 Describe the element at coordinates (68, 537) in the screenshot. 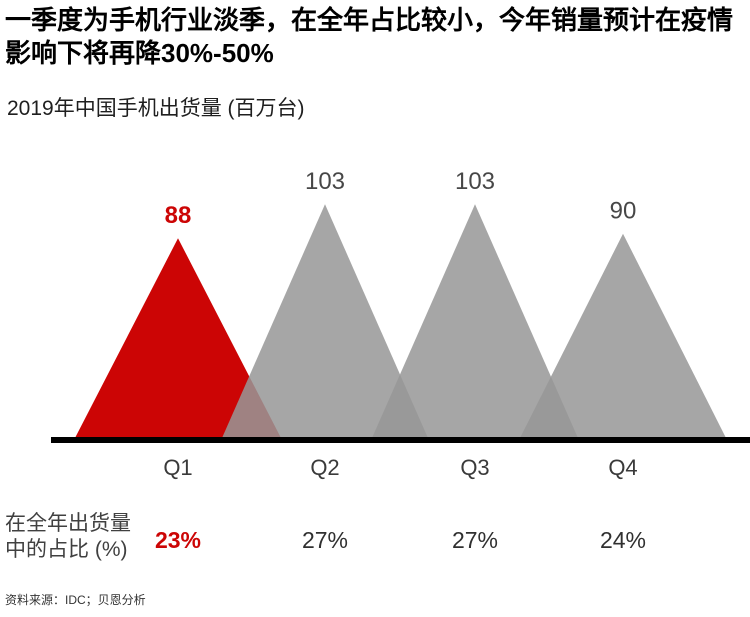

I see `share-row-label: 在全年出货量 中的占比 (%)` at that location.